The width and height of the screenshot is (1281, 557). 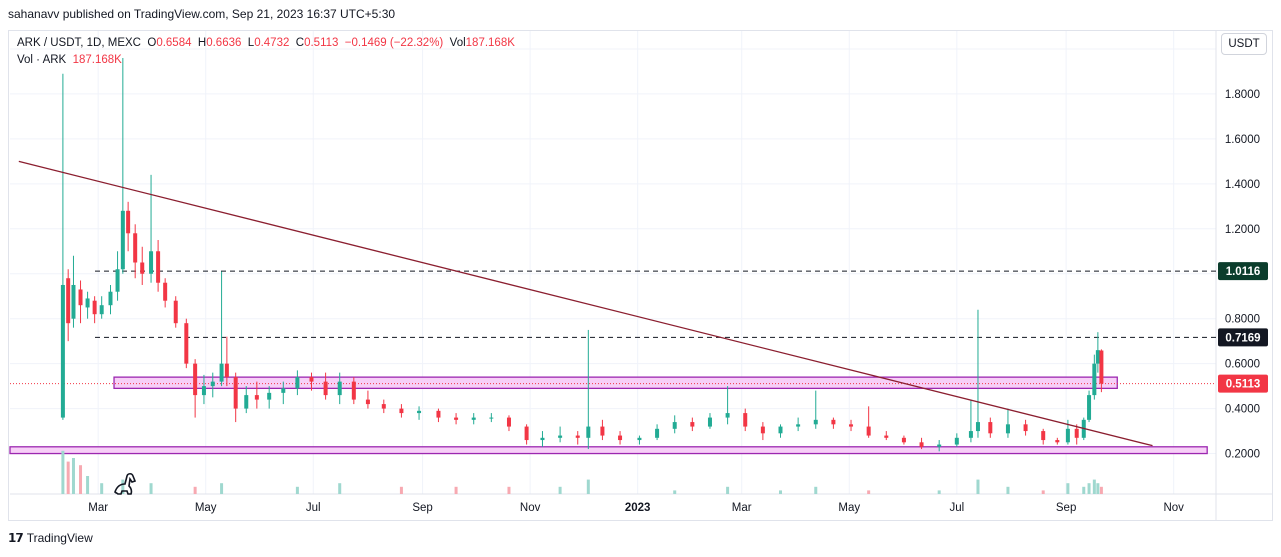 I want to click on price-label-text: 0.7169, so click(x=1242, y=338).